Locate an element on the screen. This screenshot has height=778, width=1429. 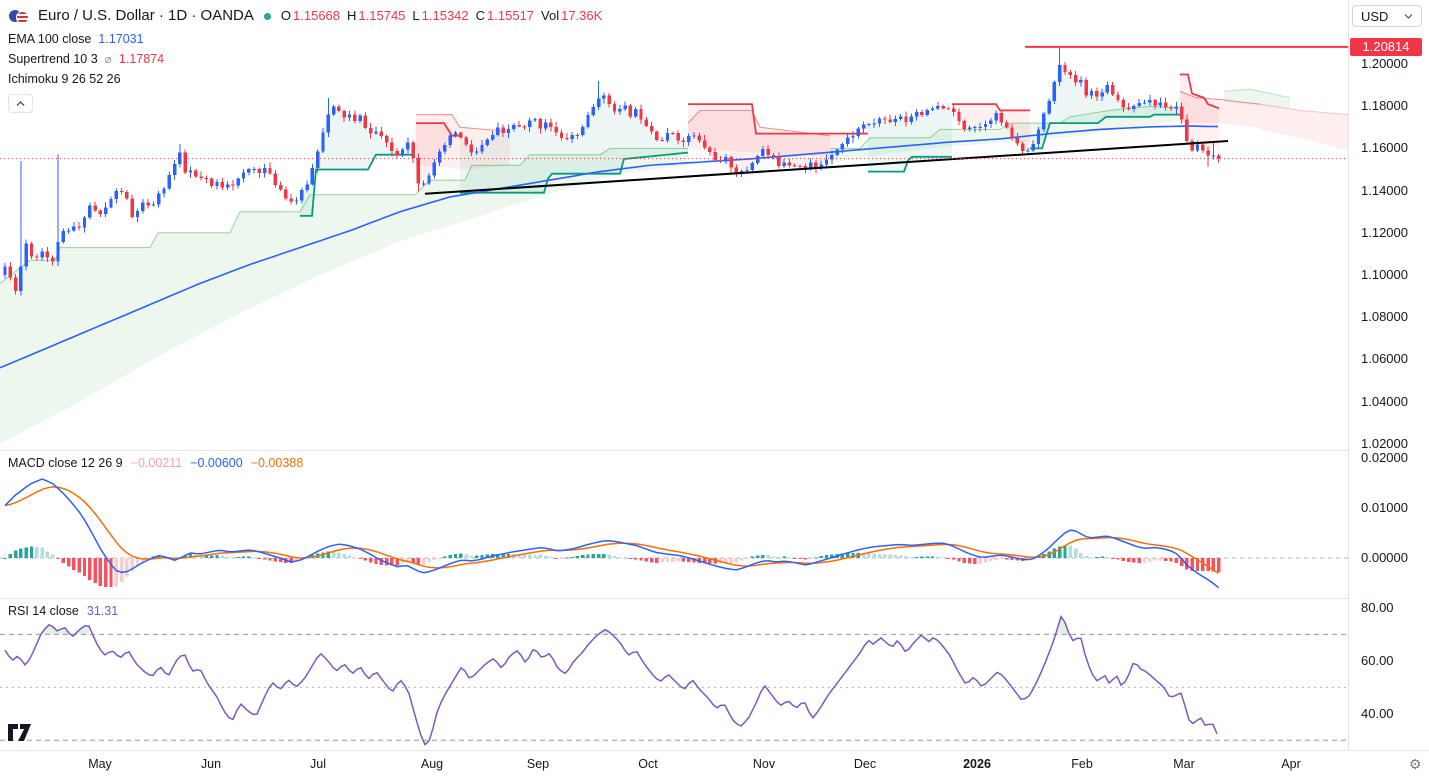
ichimoku-label: Ichimoku 9 26 52 26 is located at coordinates (64, 79).